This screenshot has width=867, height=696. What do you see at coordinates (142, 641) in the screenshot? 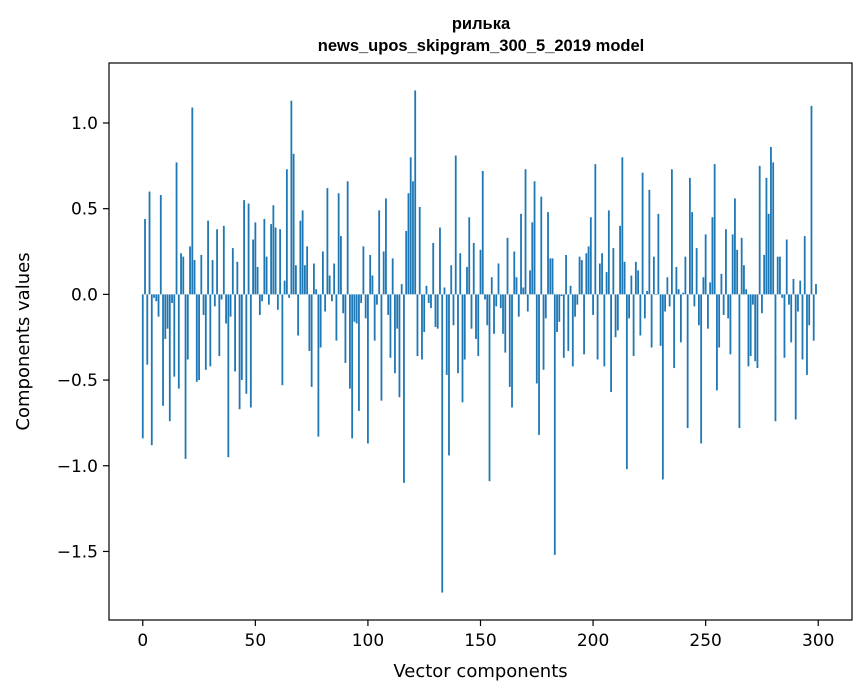
I see `x-tick-label: 0` at bounding box center [142, 641].